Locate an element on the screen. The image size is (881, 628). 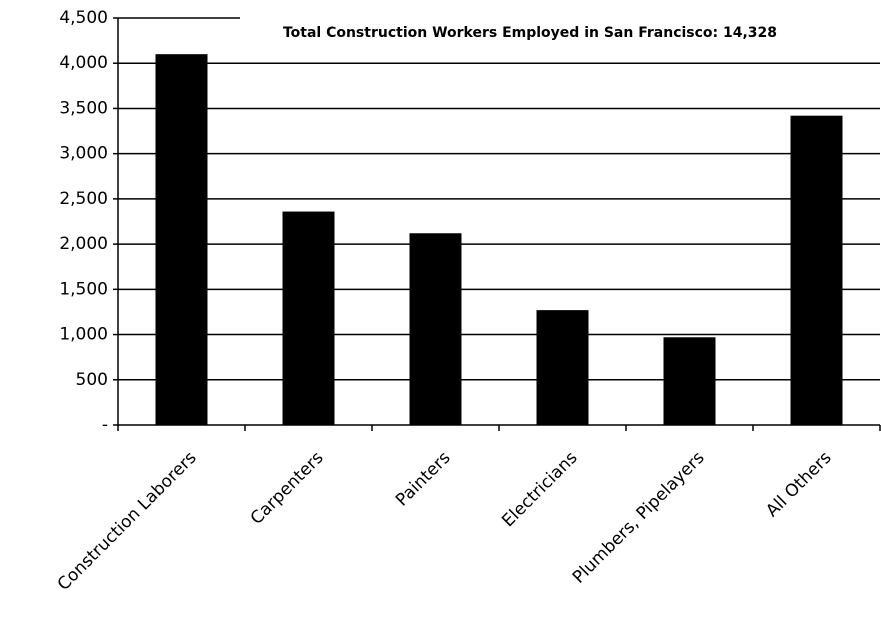
y-tick-label: 3,500 is located at coordinates (83, 108).